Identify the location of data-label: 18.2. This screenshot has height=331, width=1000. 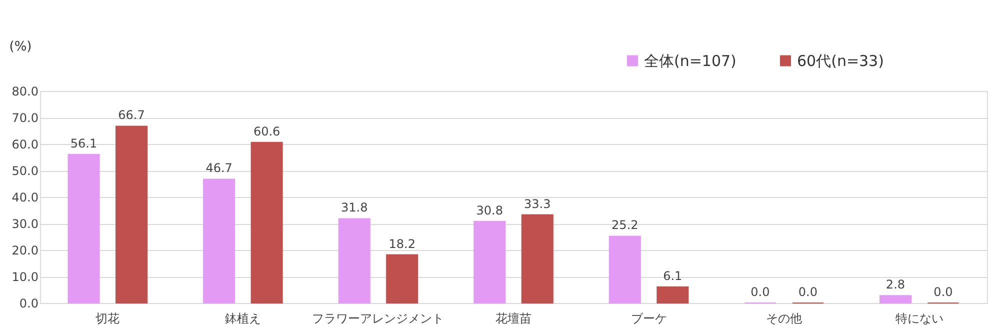
(402, 243).